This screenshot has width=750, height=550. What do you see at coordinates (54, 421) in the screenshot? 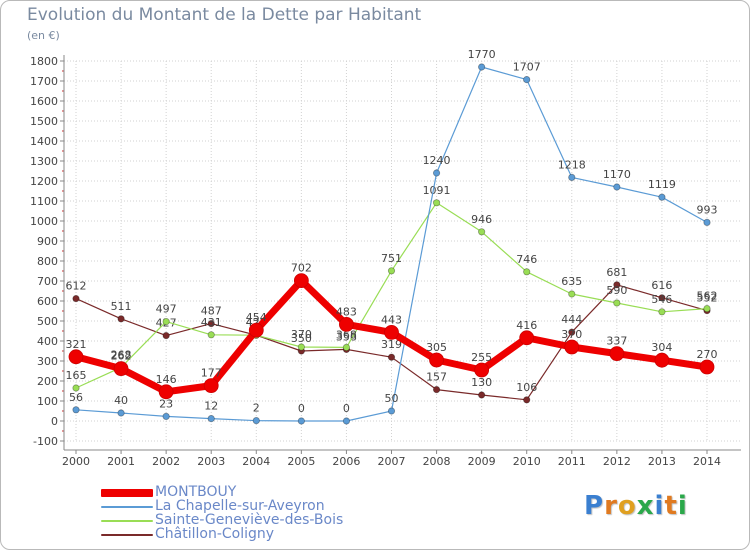
I see `y-tick-label: 0` at bounding box center [54, 421].